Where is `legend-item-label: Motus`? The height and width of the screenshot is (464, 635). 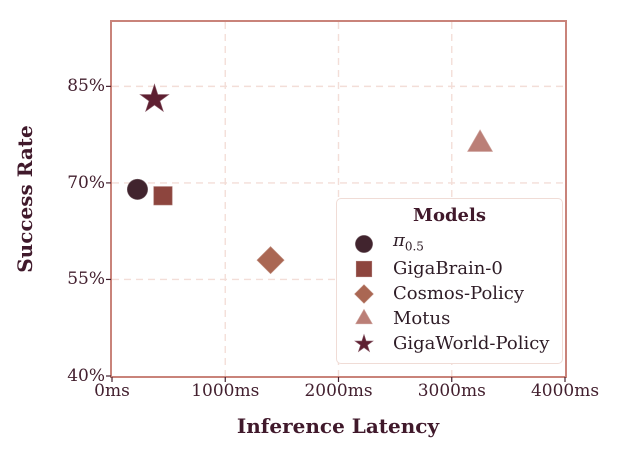 legend-item-label: Motus is located at coordinates (422, 318).